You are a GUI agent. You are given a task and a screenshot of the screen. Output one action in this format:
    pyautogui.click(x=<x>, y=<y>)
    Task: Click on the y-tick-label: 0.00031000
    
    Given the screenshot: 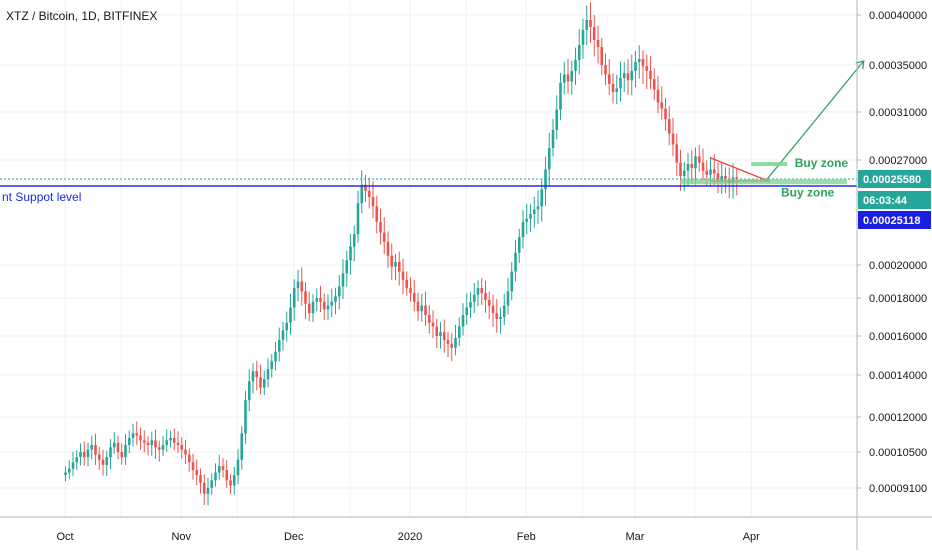 What is the action you would take?
    pyautogui.click(x=898, y=113)
    